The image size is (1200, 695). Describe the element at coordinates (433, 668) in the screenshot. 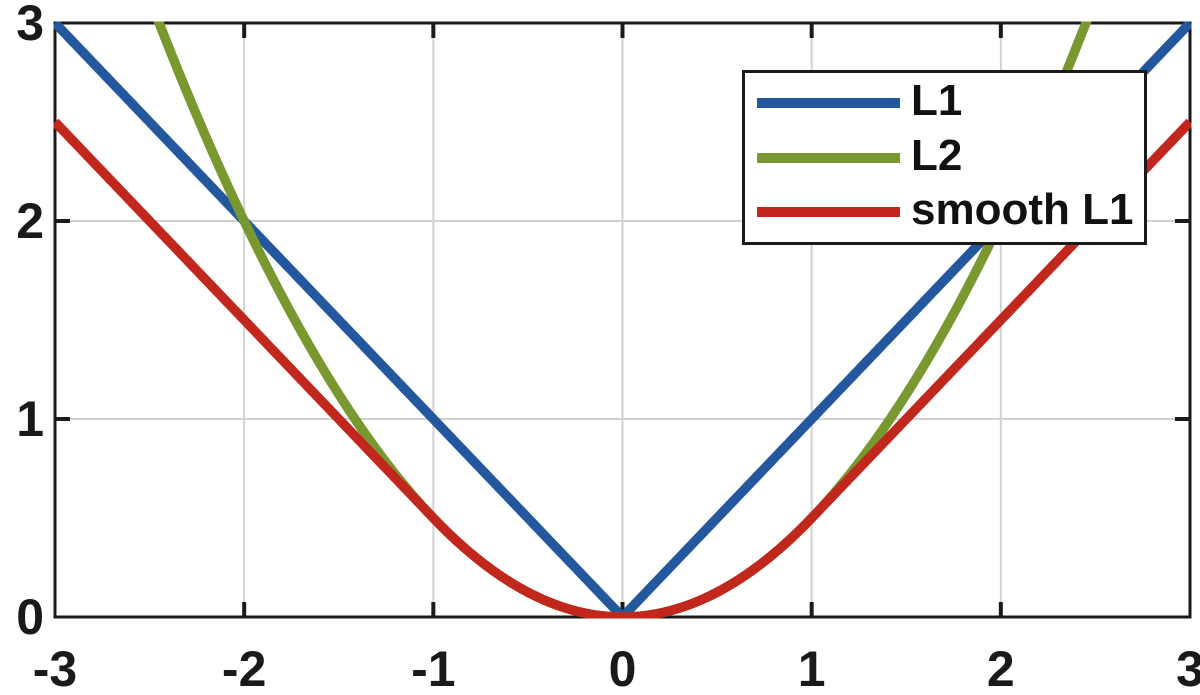

I see `x-tick-label--1: -1` at that location.